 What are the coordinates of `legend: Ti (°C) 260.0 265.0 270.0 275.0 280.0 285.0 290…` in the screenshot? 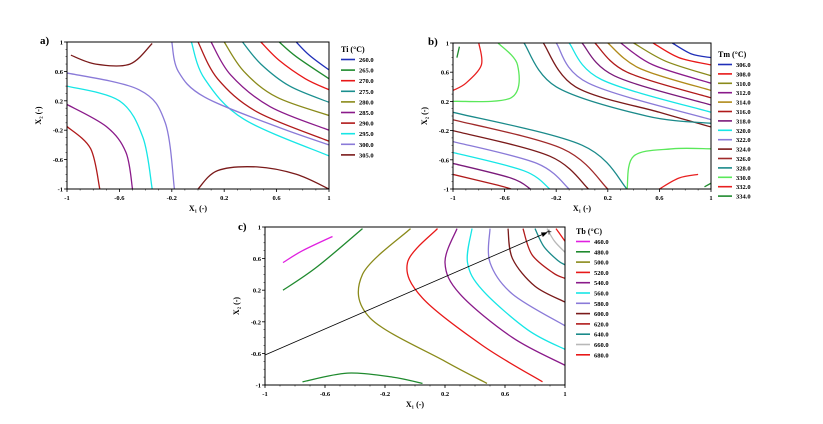 It's located at (357, 102).